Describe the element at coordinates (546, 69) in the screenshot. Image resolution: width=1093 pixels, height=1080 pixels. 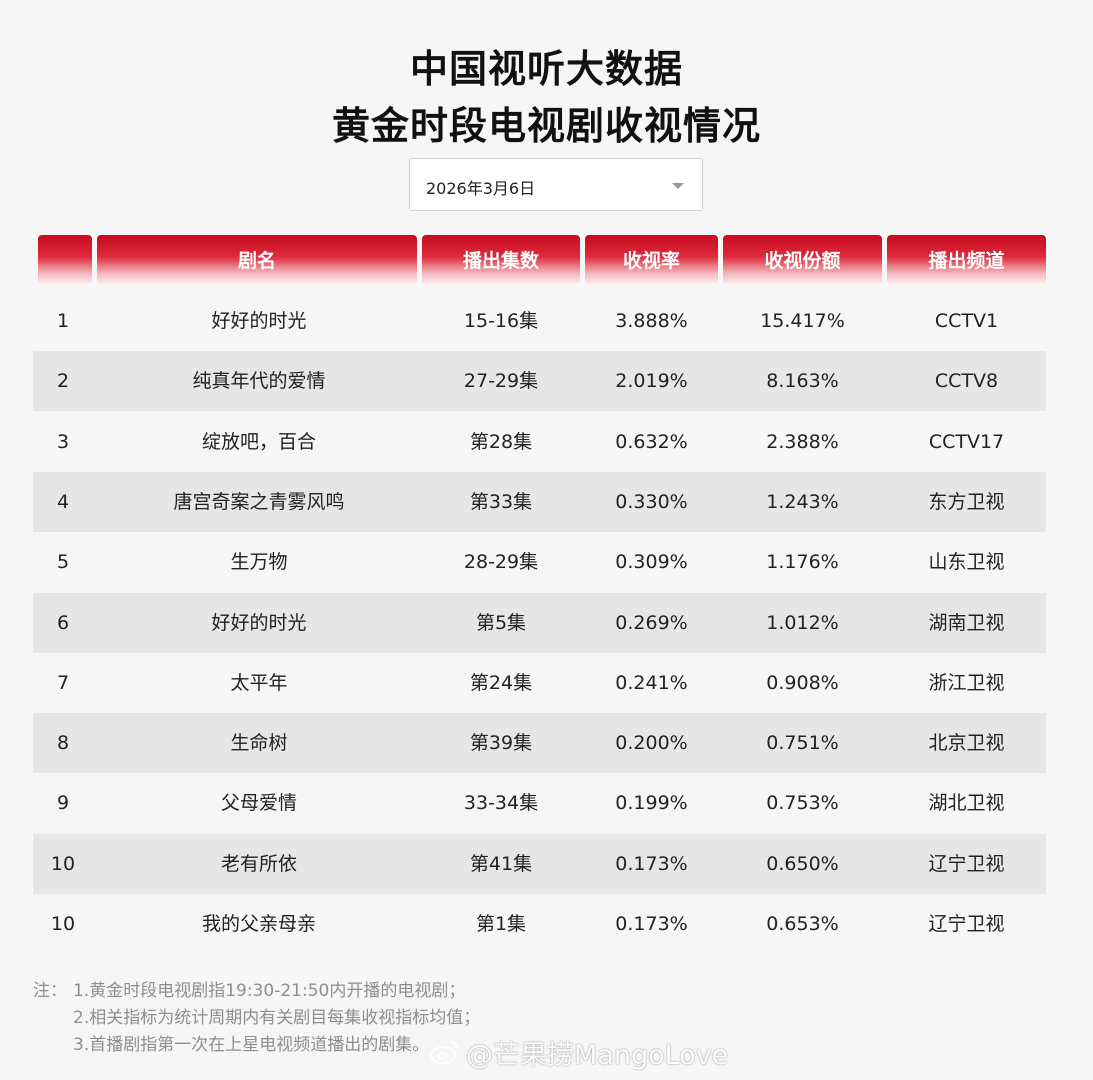
I see `page-title: 中国视听大数据` at that location.